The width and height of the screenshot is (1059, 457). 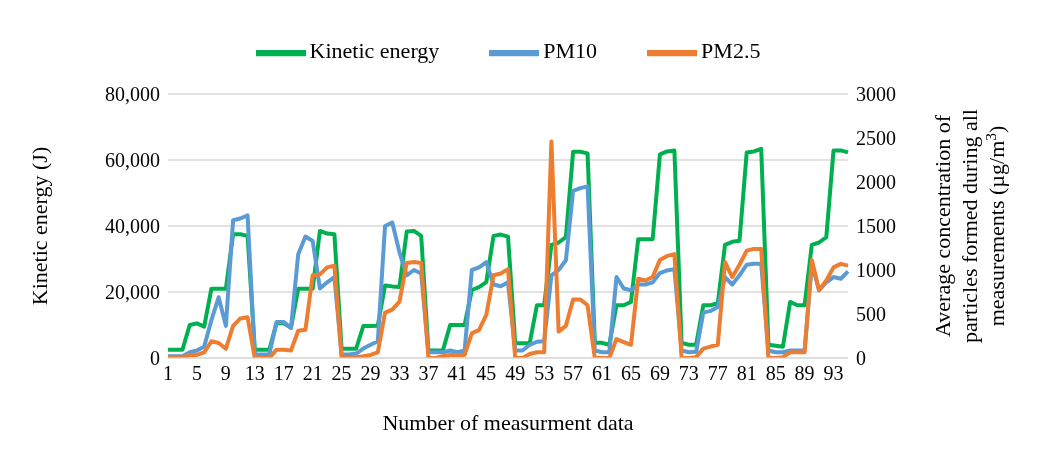 What do you see at coordinates (508, 422) in the screenshot?
I see `x-axis-title: Number of measurment data` at bounding box center [508, 422].